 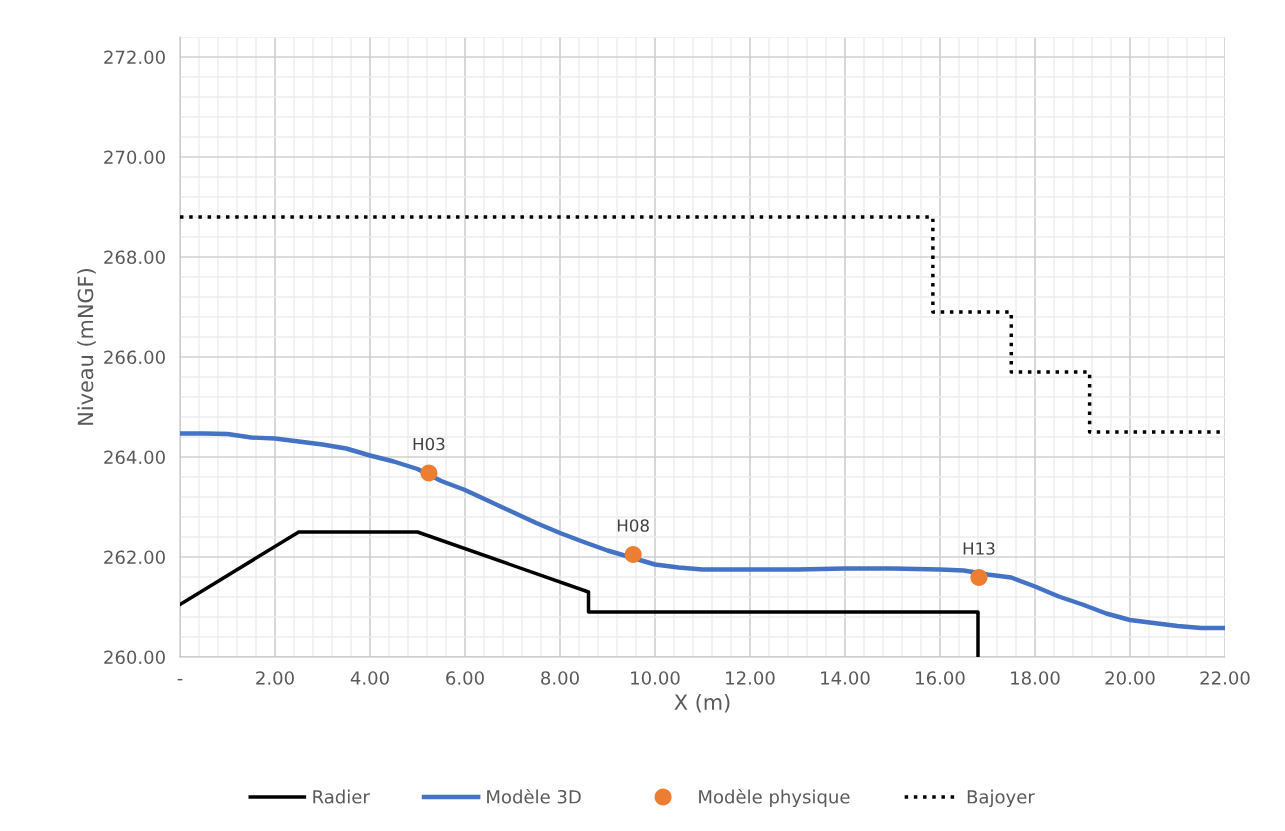 I want to click on x-tick-label: 10.00, so click(x=655, y=678).